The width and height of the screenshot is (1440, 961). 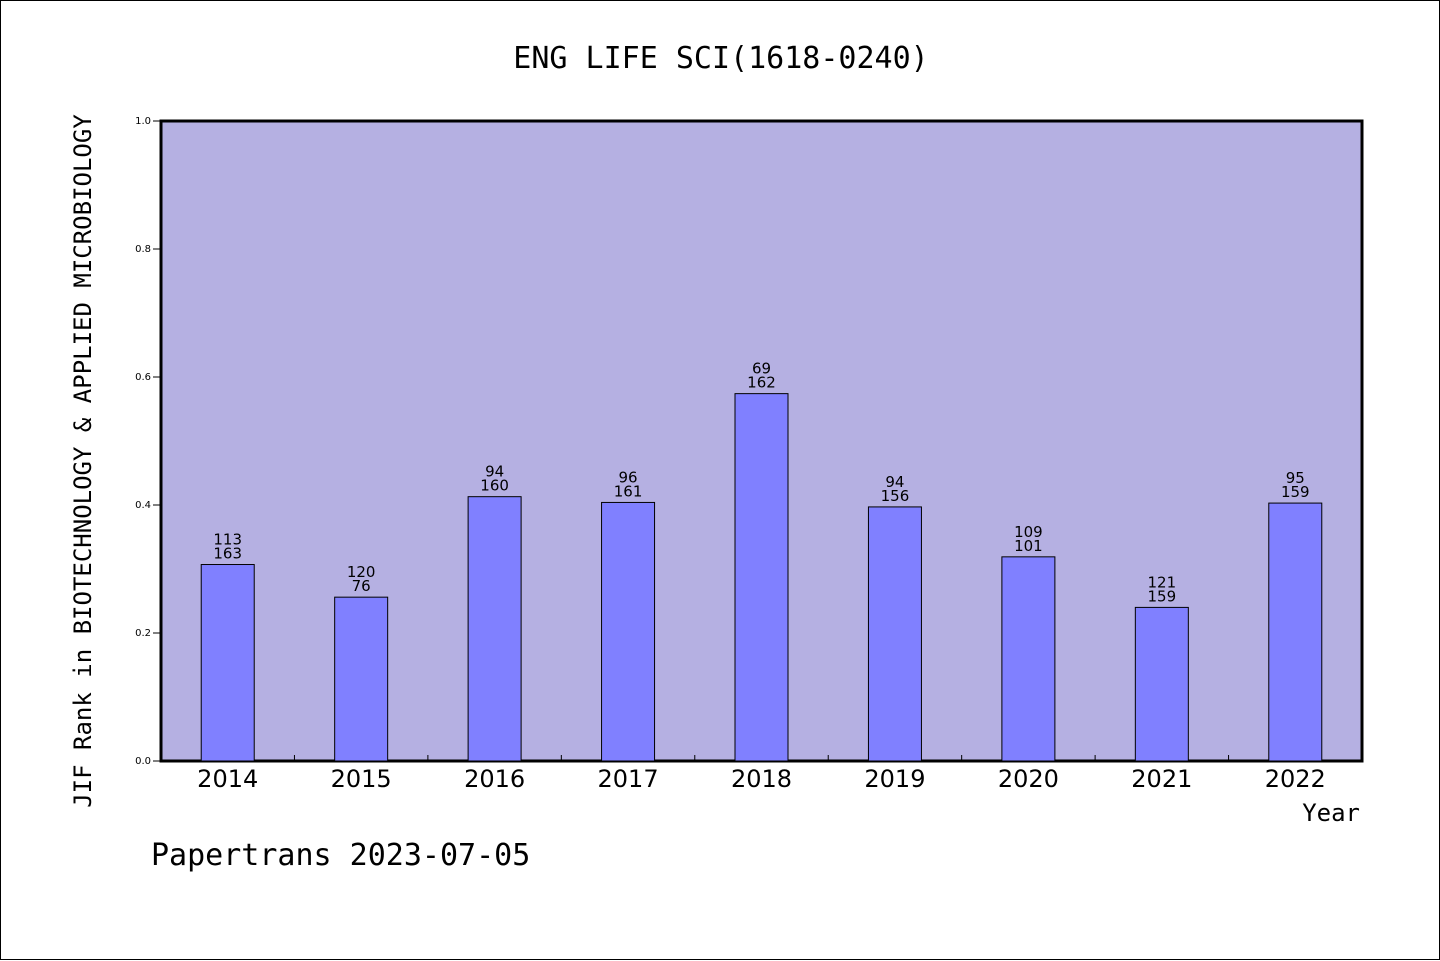 I want to click on x-tick-label: 2017, so click(x=628, y=779).